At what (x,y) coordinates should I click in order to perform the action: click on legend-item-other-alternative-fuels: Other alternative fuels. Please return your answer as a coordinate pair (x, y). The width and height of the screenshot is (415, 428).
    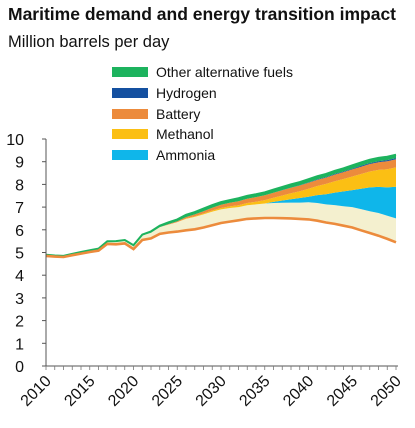
    Looking at the image, I should click on (202, 72).